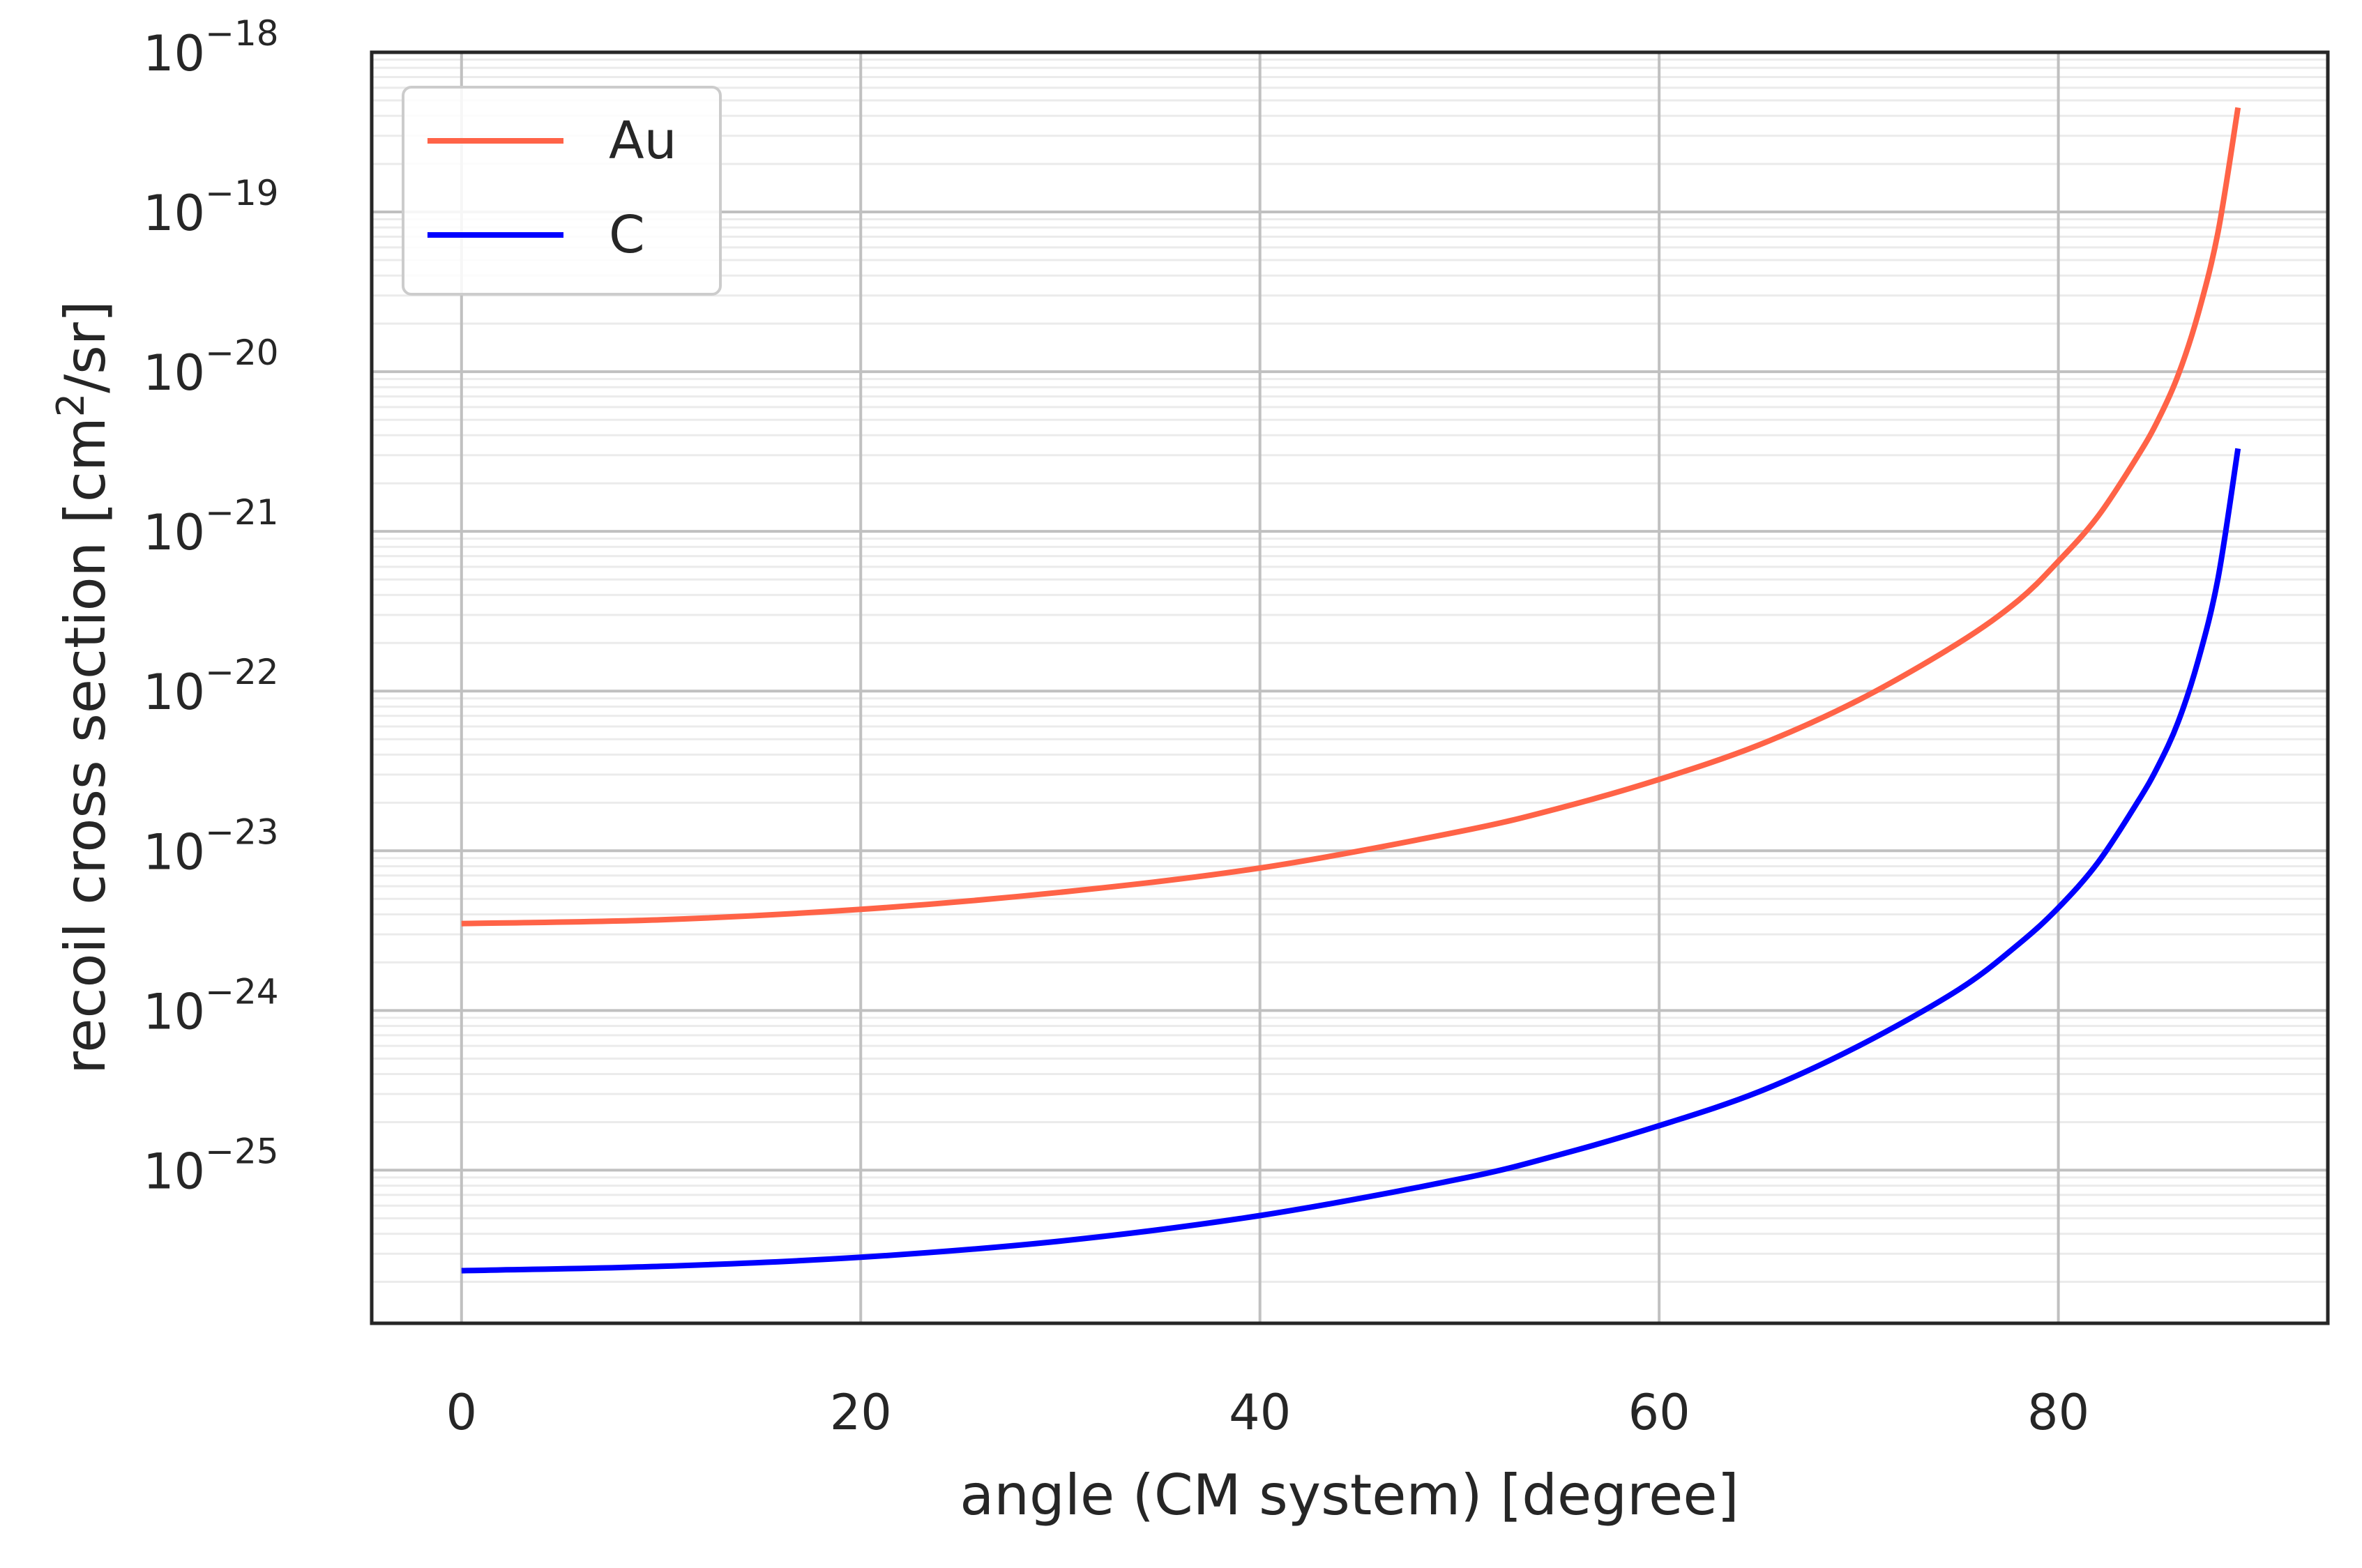 The height and width of the screenshot is (1568, 2362). I want to click on y-tick-label: 10−19, so click(211, 207).